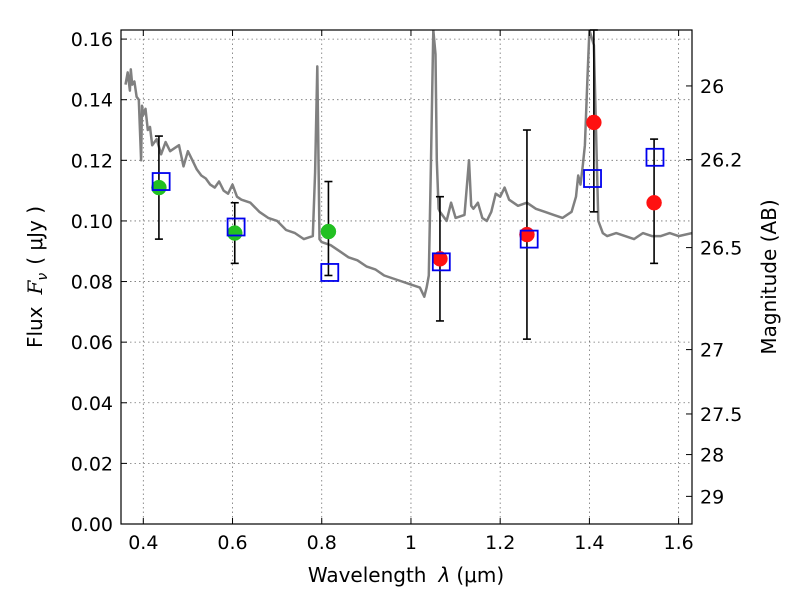 The height and width of the screenshot is (600, 800). I want to click on x-tick-label: 0.4, so click(143, 543).